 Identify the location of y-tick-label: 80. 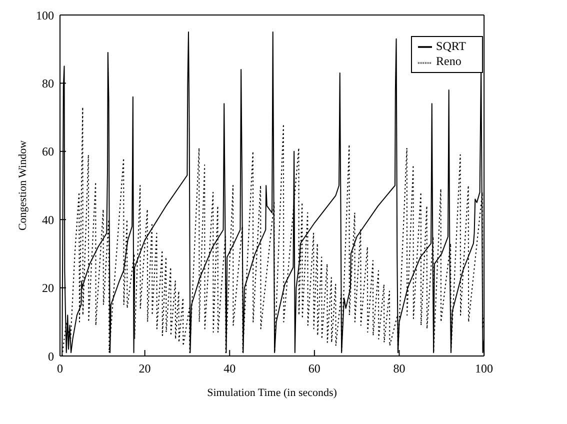
(48, 83).